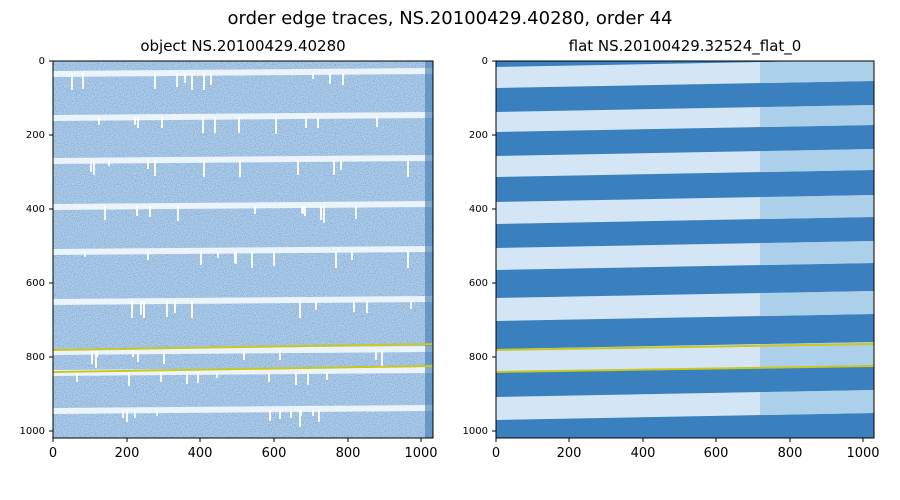 The height and width of the screenshot is (500, 900). Describe the element at coordinates (686, 453) in the screenshot. I see `flat-x-tick-labels: 0 200 400 600 800 1000` at that location.